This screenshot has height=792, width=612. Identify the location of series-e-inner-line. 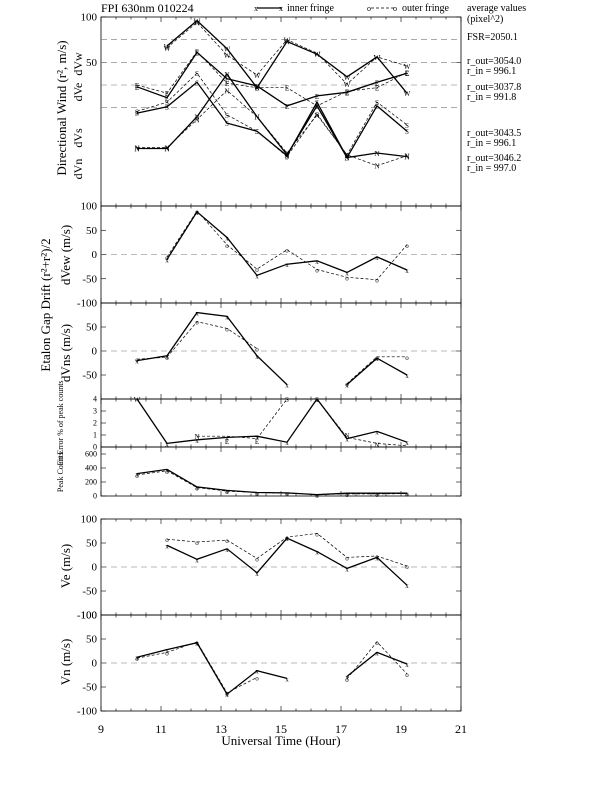
(272, 79).